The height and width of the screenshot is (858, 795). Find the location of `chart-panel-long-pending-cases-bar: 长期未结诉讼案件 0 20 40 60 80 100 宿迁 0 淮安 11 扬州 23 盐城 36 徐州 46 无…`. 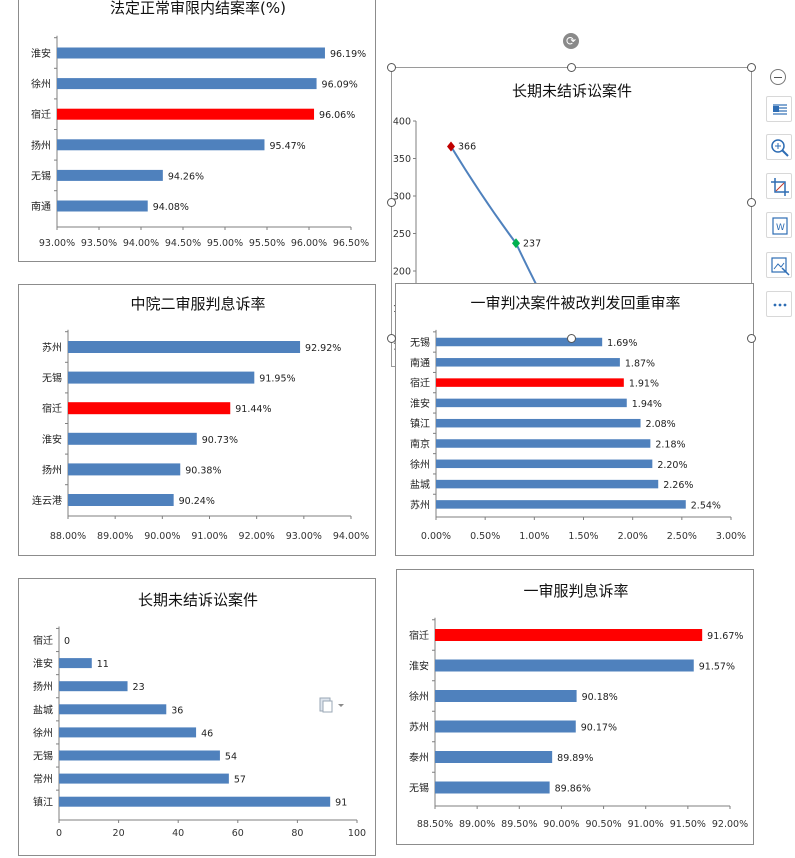

chart-panel-long-pending-cases-bar: 长期未结诉讼案件 0 20 40 60 80 100 宿迁 0 淮安 11 扬州 23 盐城 36 徐州 46 无… is located at coordinates (197, 717).